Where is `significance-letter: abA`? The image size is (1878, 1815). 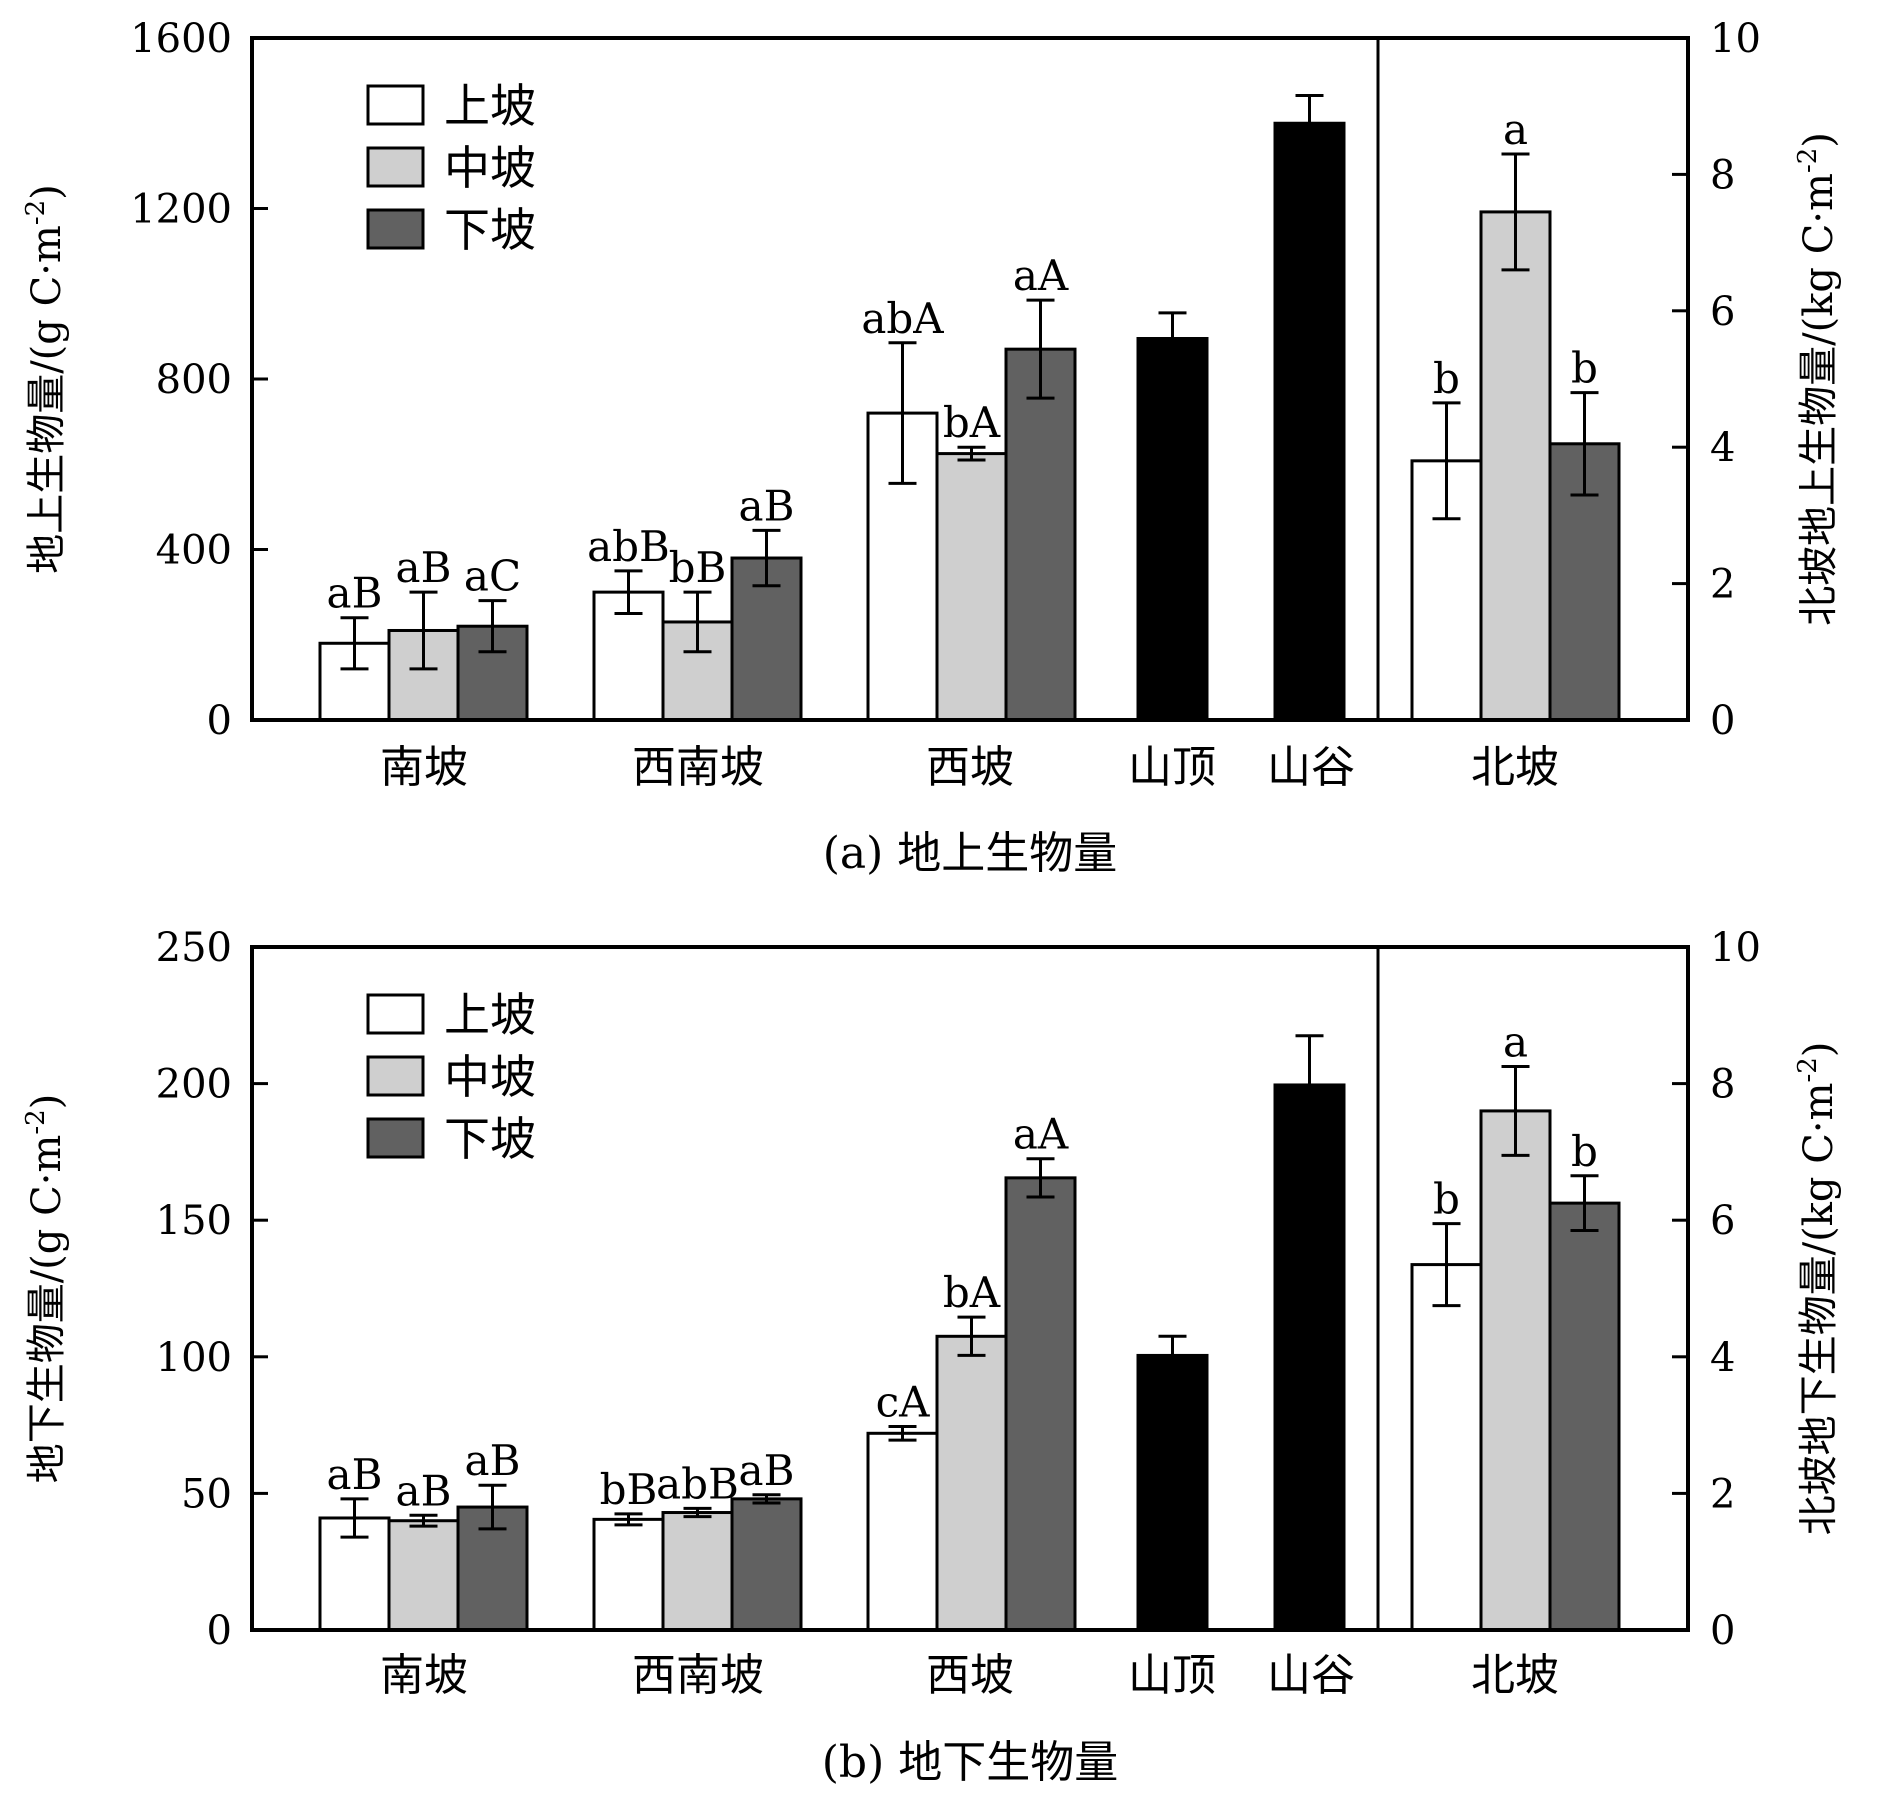 significance-letter: abA is located at coordinates (902, 318).